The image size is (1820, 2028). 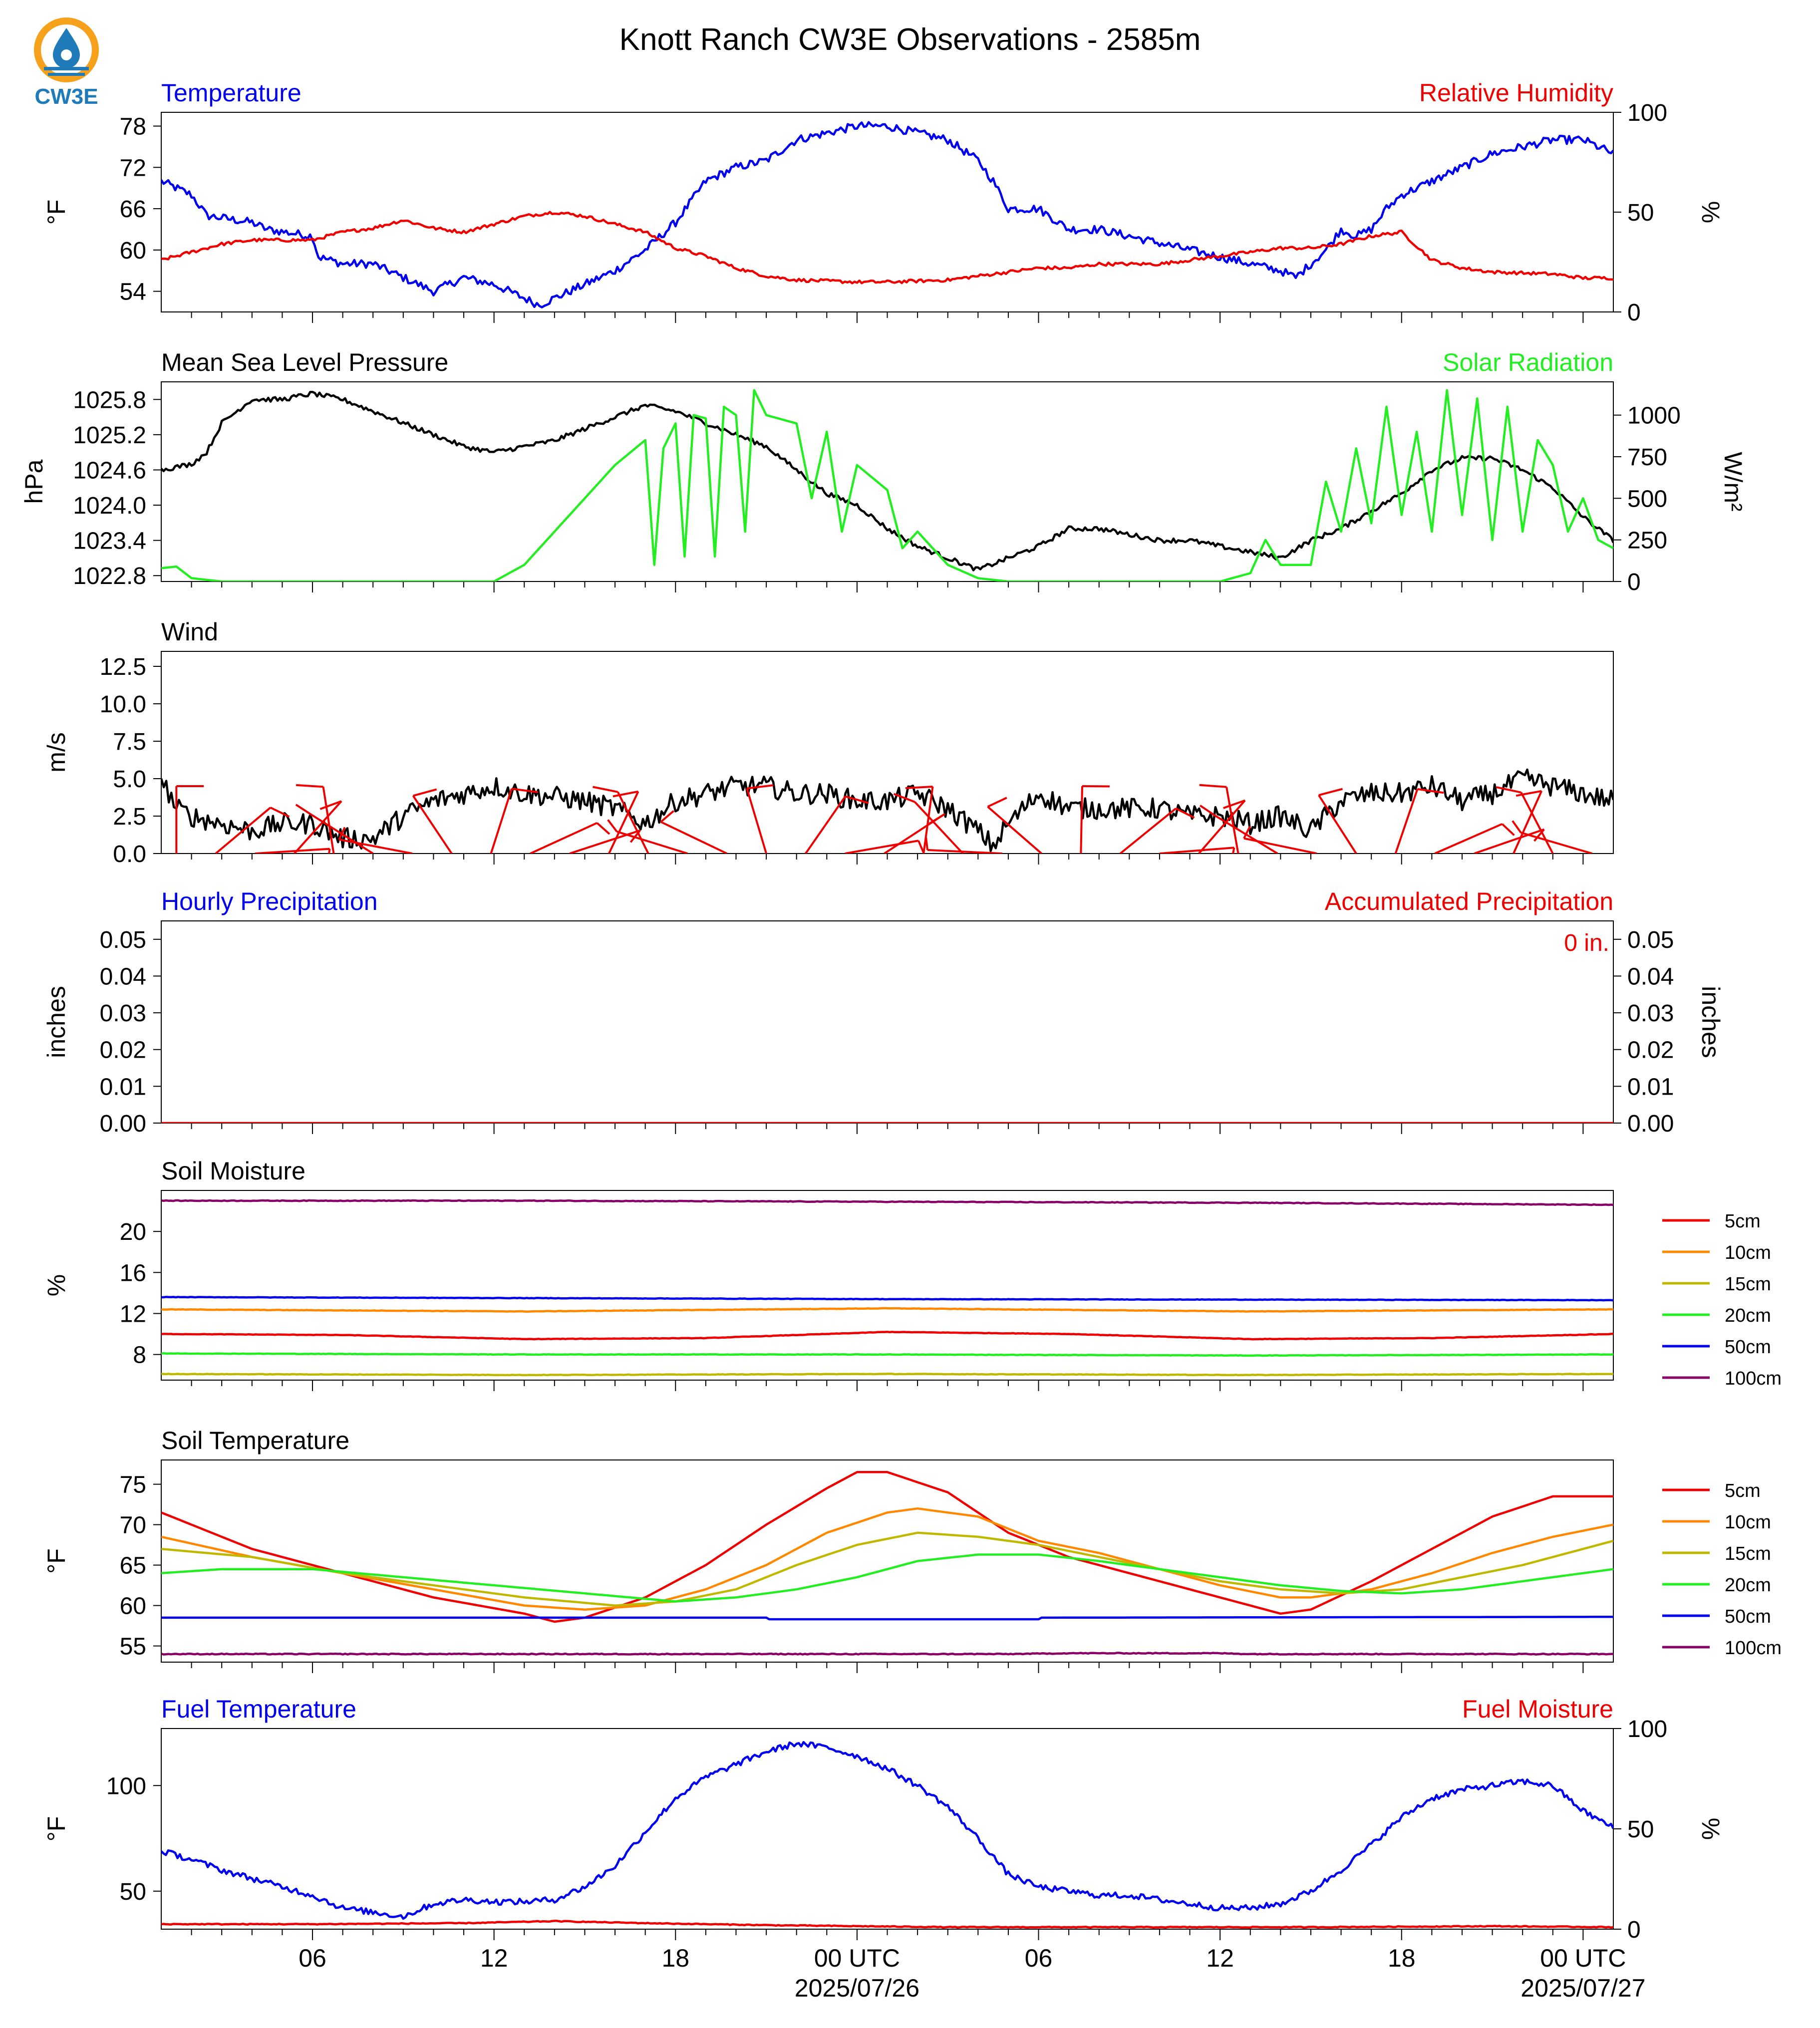 What do you see at coordinates (123, 1087) in the screenshot?
I see `y-tick-label: 0.01` at bounding box center [123, 1087].